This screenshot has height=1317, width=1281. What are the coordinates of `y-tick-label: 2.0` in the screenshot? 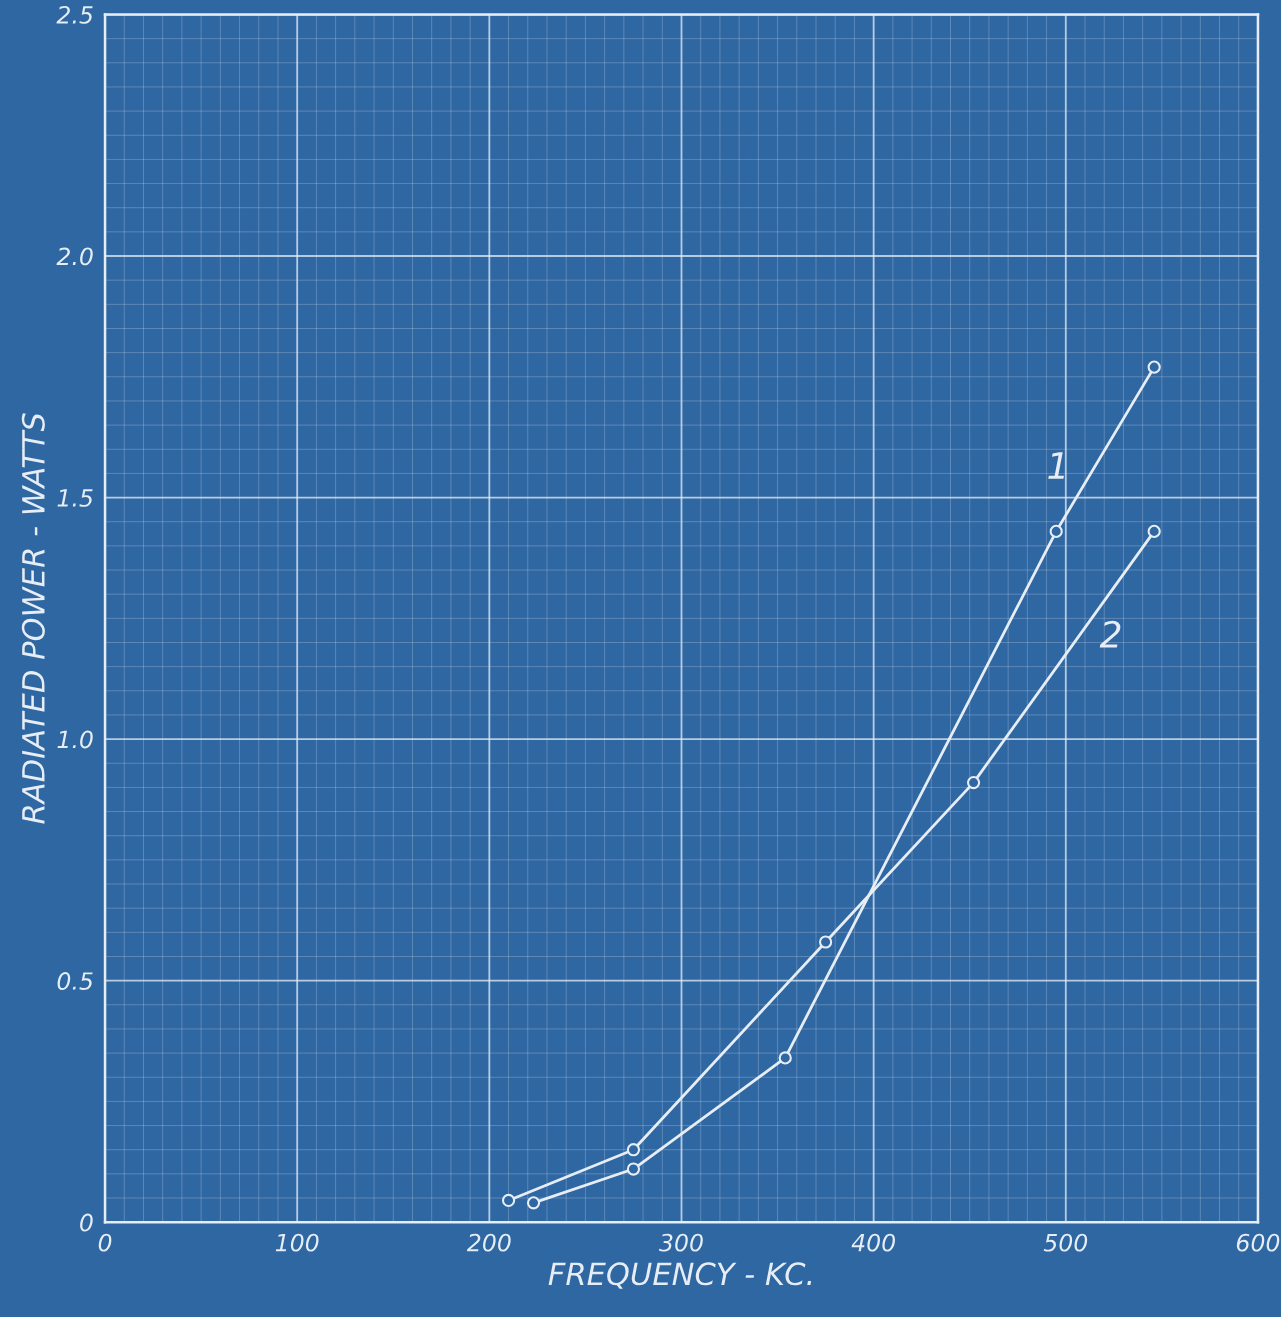 It's located at (74, 256).